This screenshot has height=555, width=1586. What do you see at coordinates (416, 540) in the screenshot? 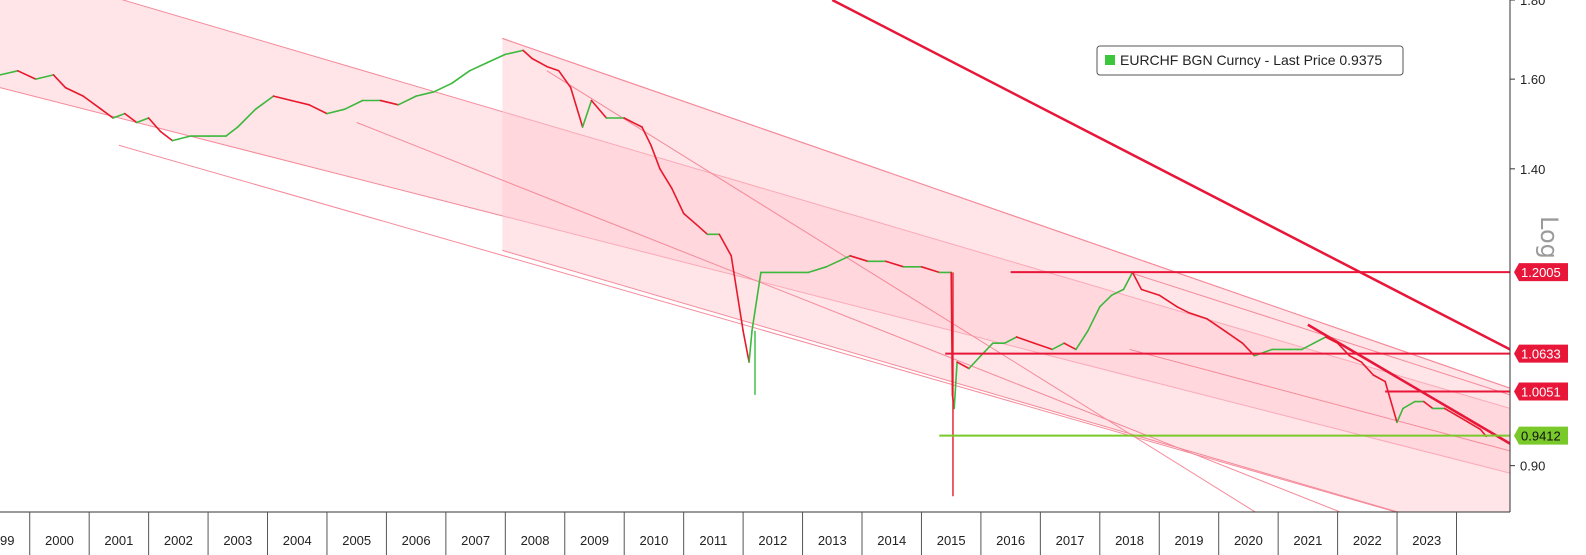
I see `x-tick-label-7: 2006` at bounding box center [416, 540].